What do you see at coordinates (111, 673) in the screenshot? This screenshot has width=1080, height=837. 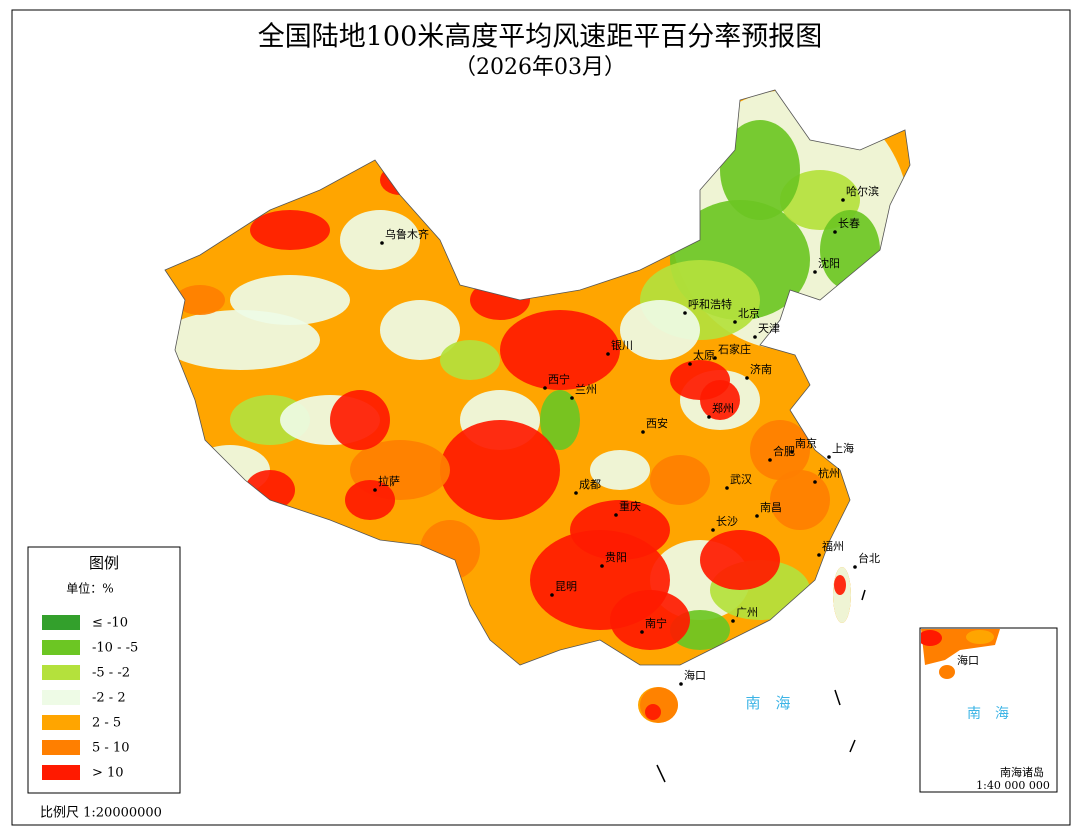 I see `legend-label: -5 - -2` at bounding box center [111, 673].